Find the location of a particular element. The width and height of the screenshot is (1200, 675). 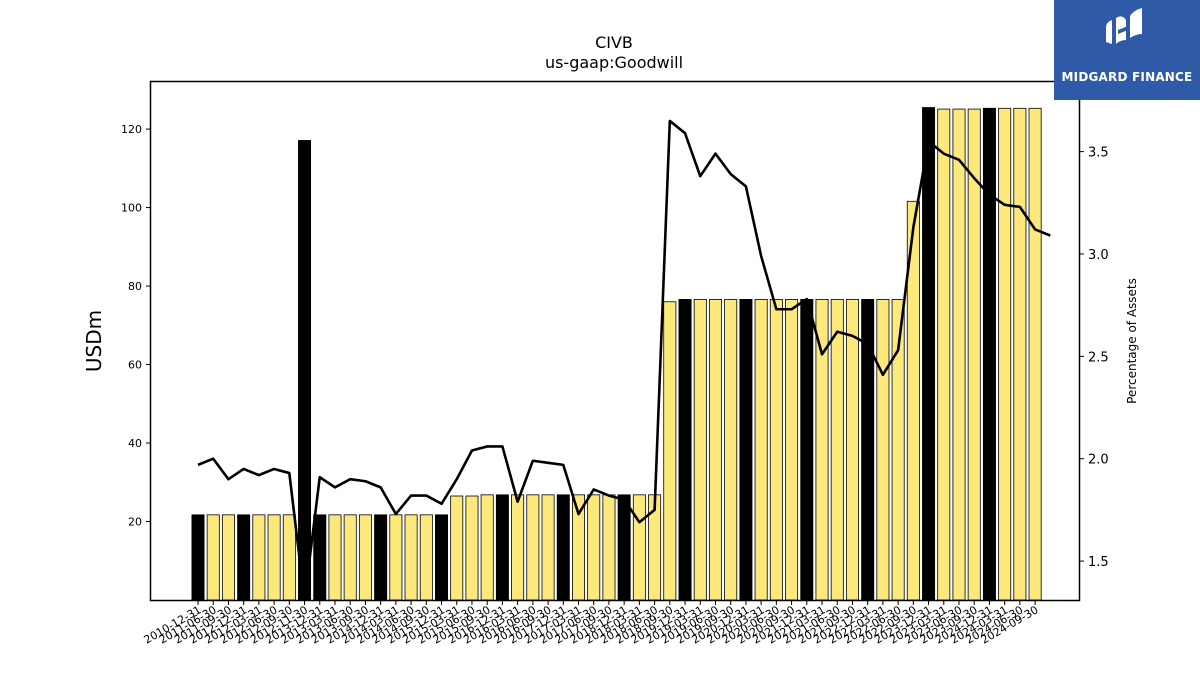

midgard-emblem-icon is located at coordinates (1124, 26).